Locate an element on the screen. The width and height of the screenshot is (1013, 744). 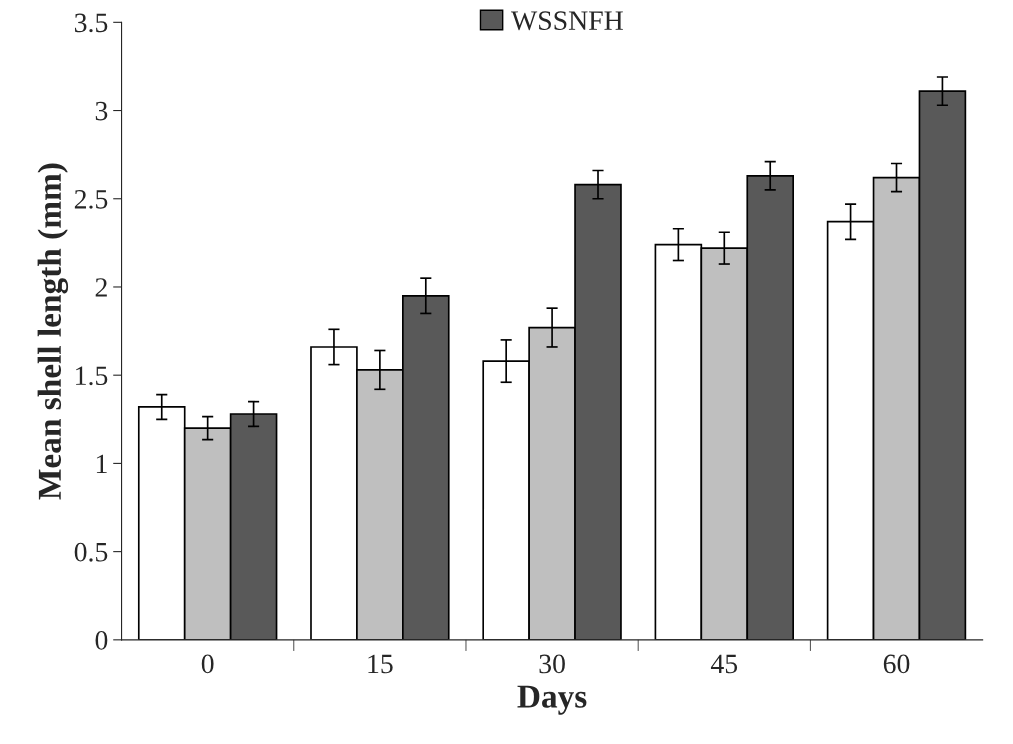
y-tick-label: 2.5 is located at coordinates (91, 199).